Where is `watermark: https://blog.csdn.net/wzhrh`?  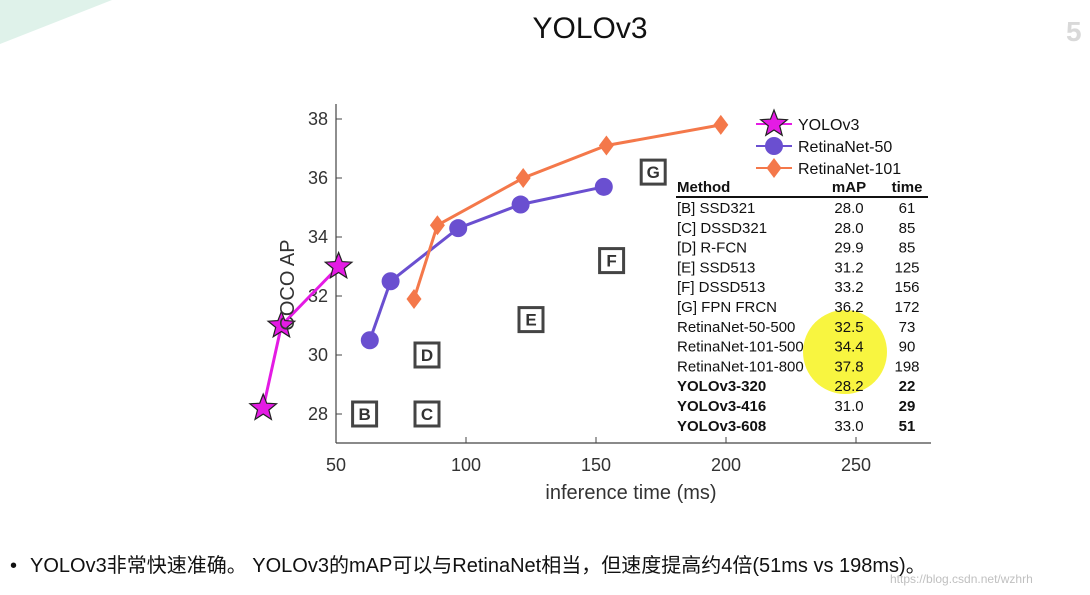 watermark: https://blog.csdn.net/wzhrh is located at coordinates (961, 579).